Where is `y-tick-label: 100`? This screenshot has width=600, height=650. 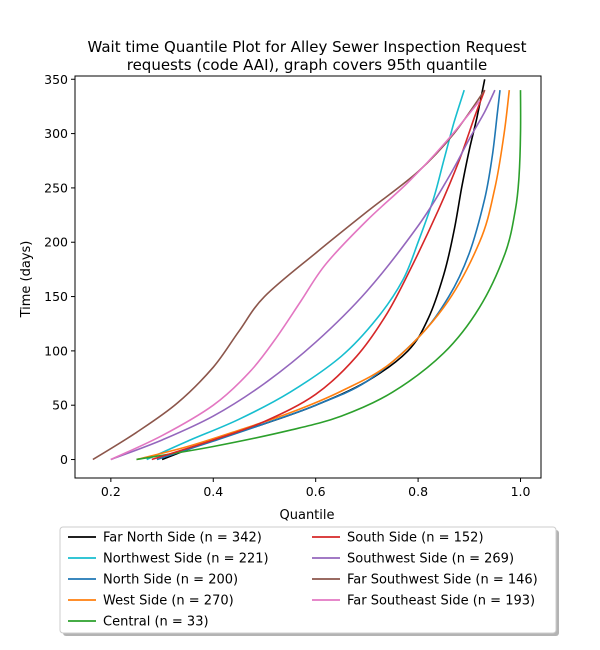
y-tick-label: 100 is located at coordinates (56, 350).